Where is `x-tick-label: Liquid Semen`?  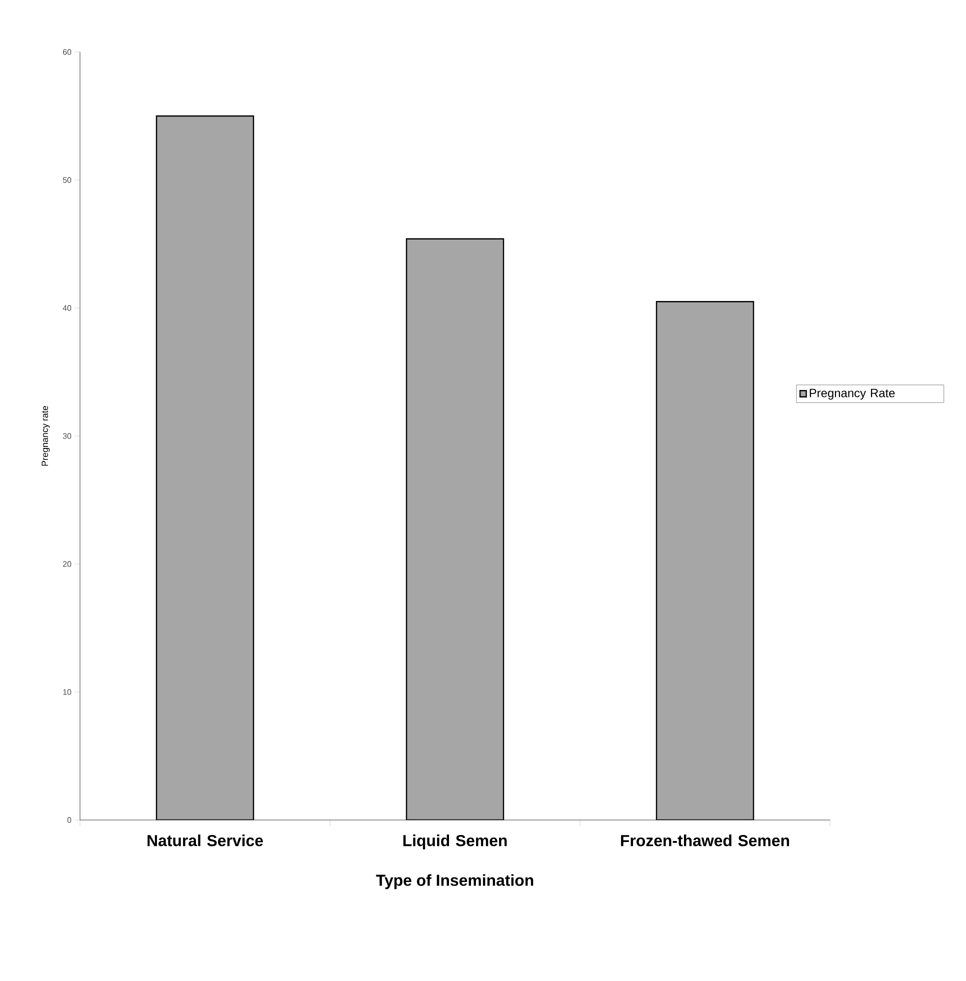 x-tick-label: Liquid Semen is located at coordinates (455, 842).